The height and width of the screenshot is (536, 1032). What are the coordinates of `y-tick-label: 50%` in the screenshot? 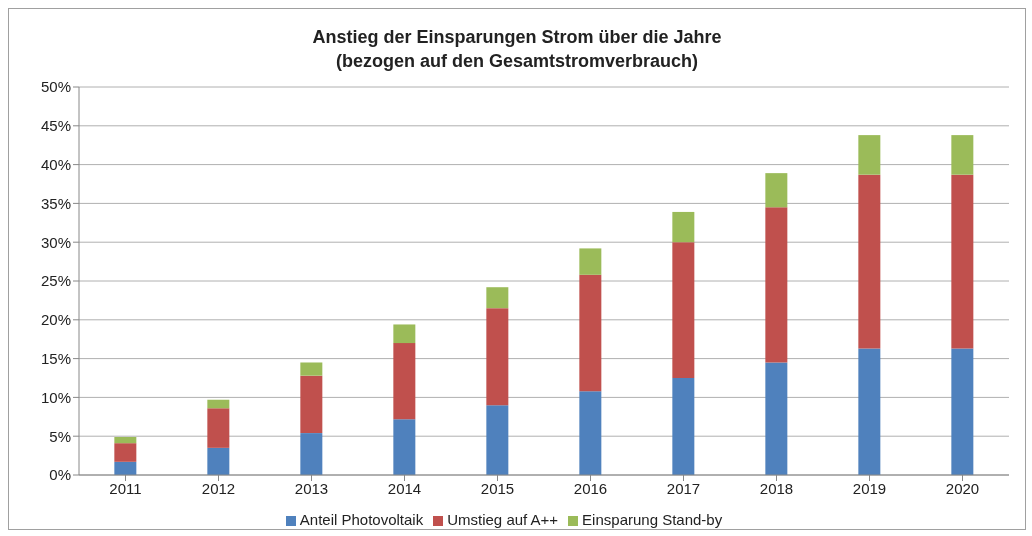 It's located at (55, 87).